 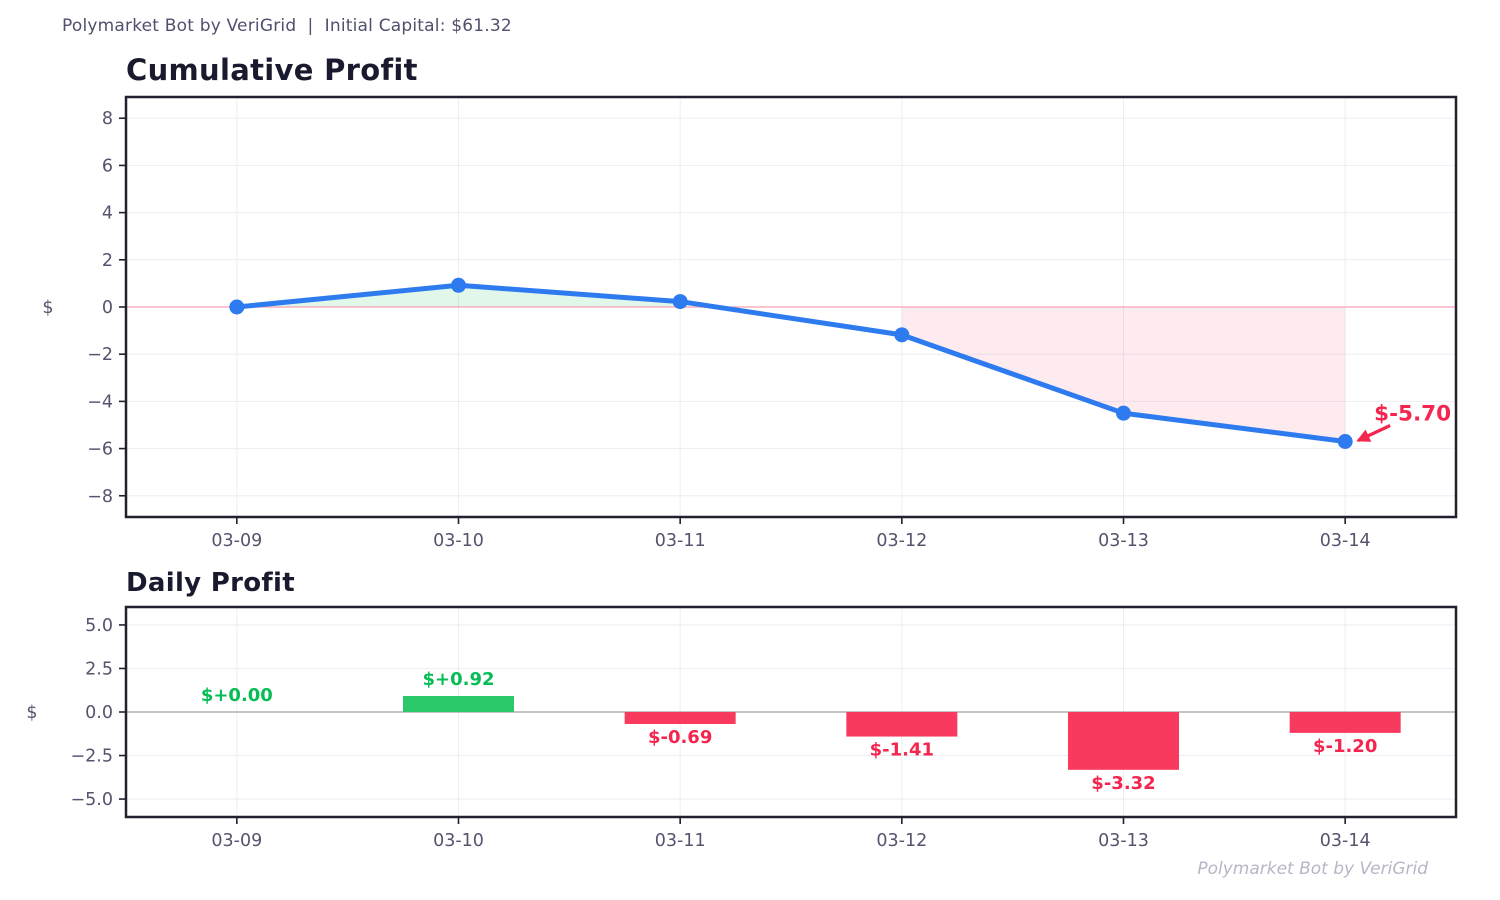 What do you see at coordinates (99, 626) in the screenshot?
I see `y-tick-label: 5.0` at bounding box center [99, 626].